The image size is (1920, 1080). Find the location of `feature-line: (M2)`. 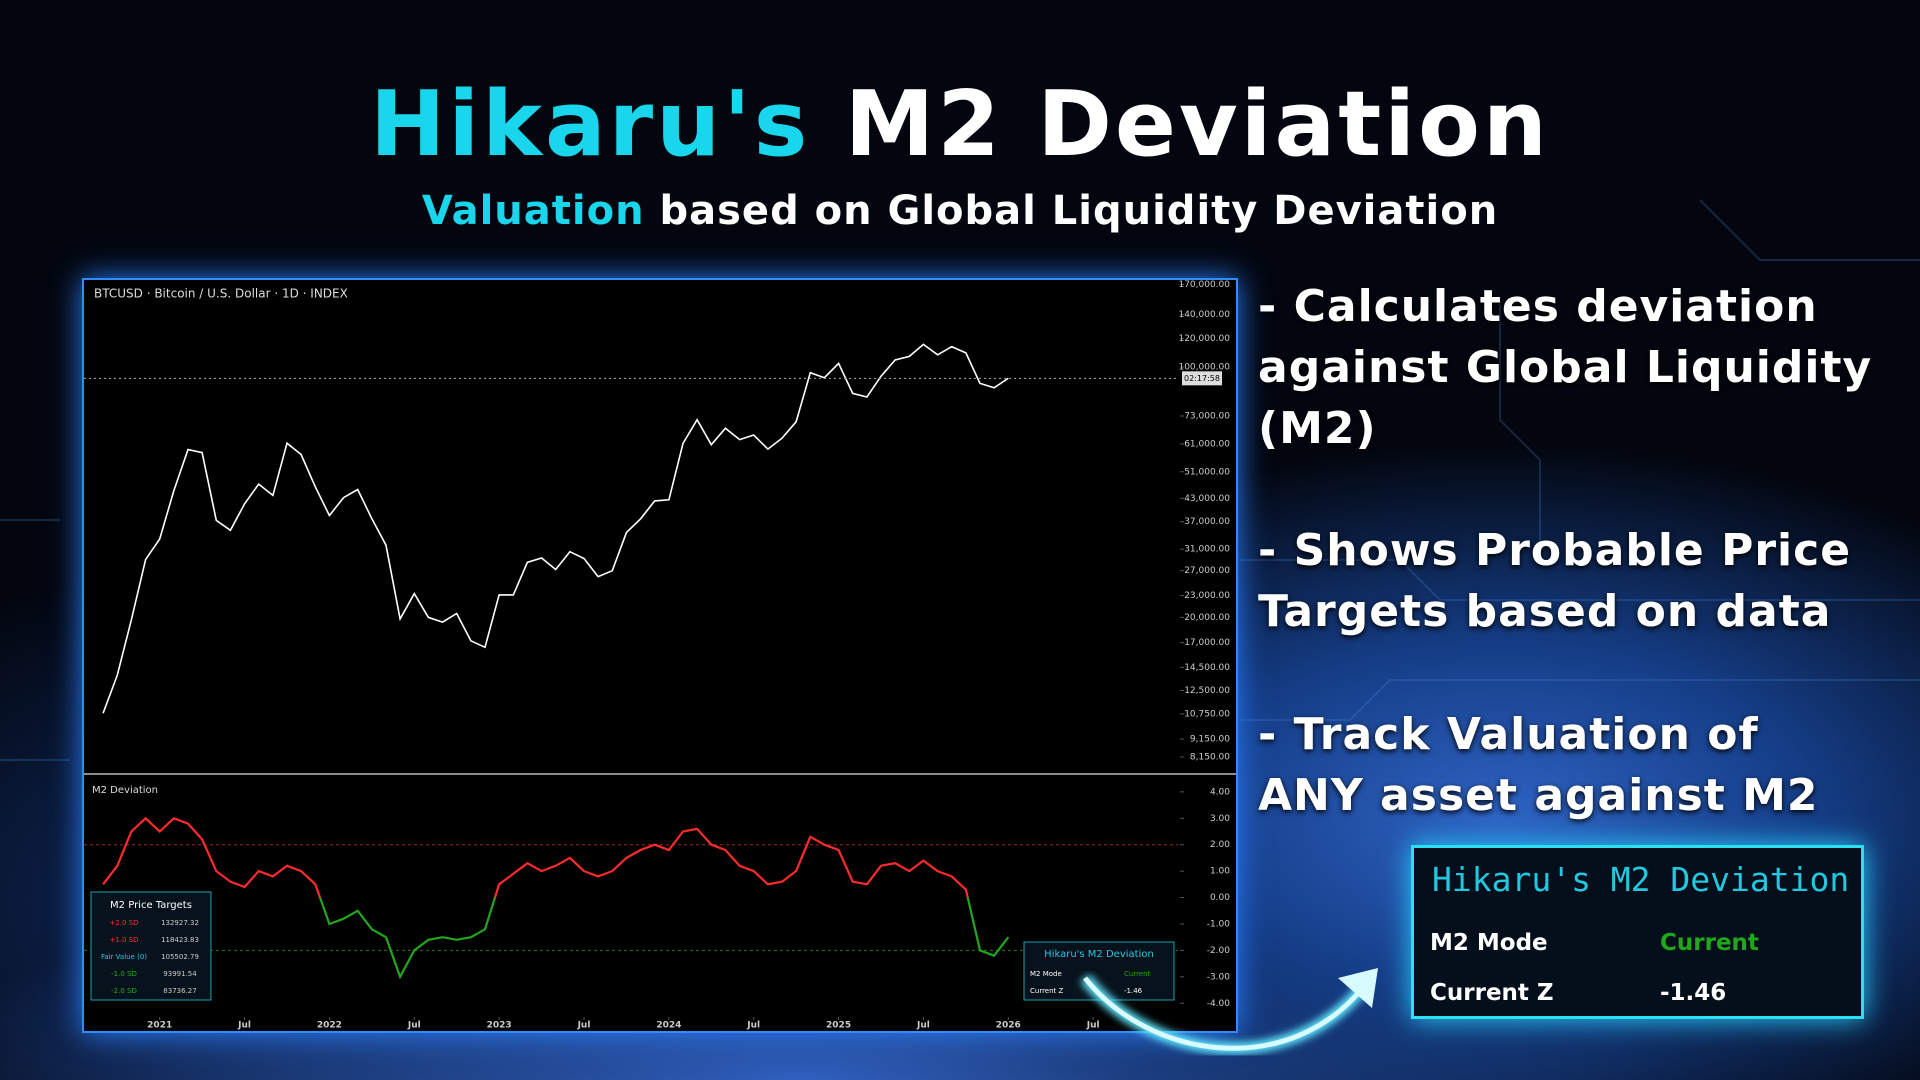

feature-line: (M2) is located at coordinates (1317, 428).